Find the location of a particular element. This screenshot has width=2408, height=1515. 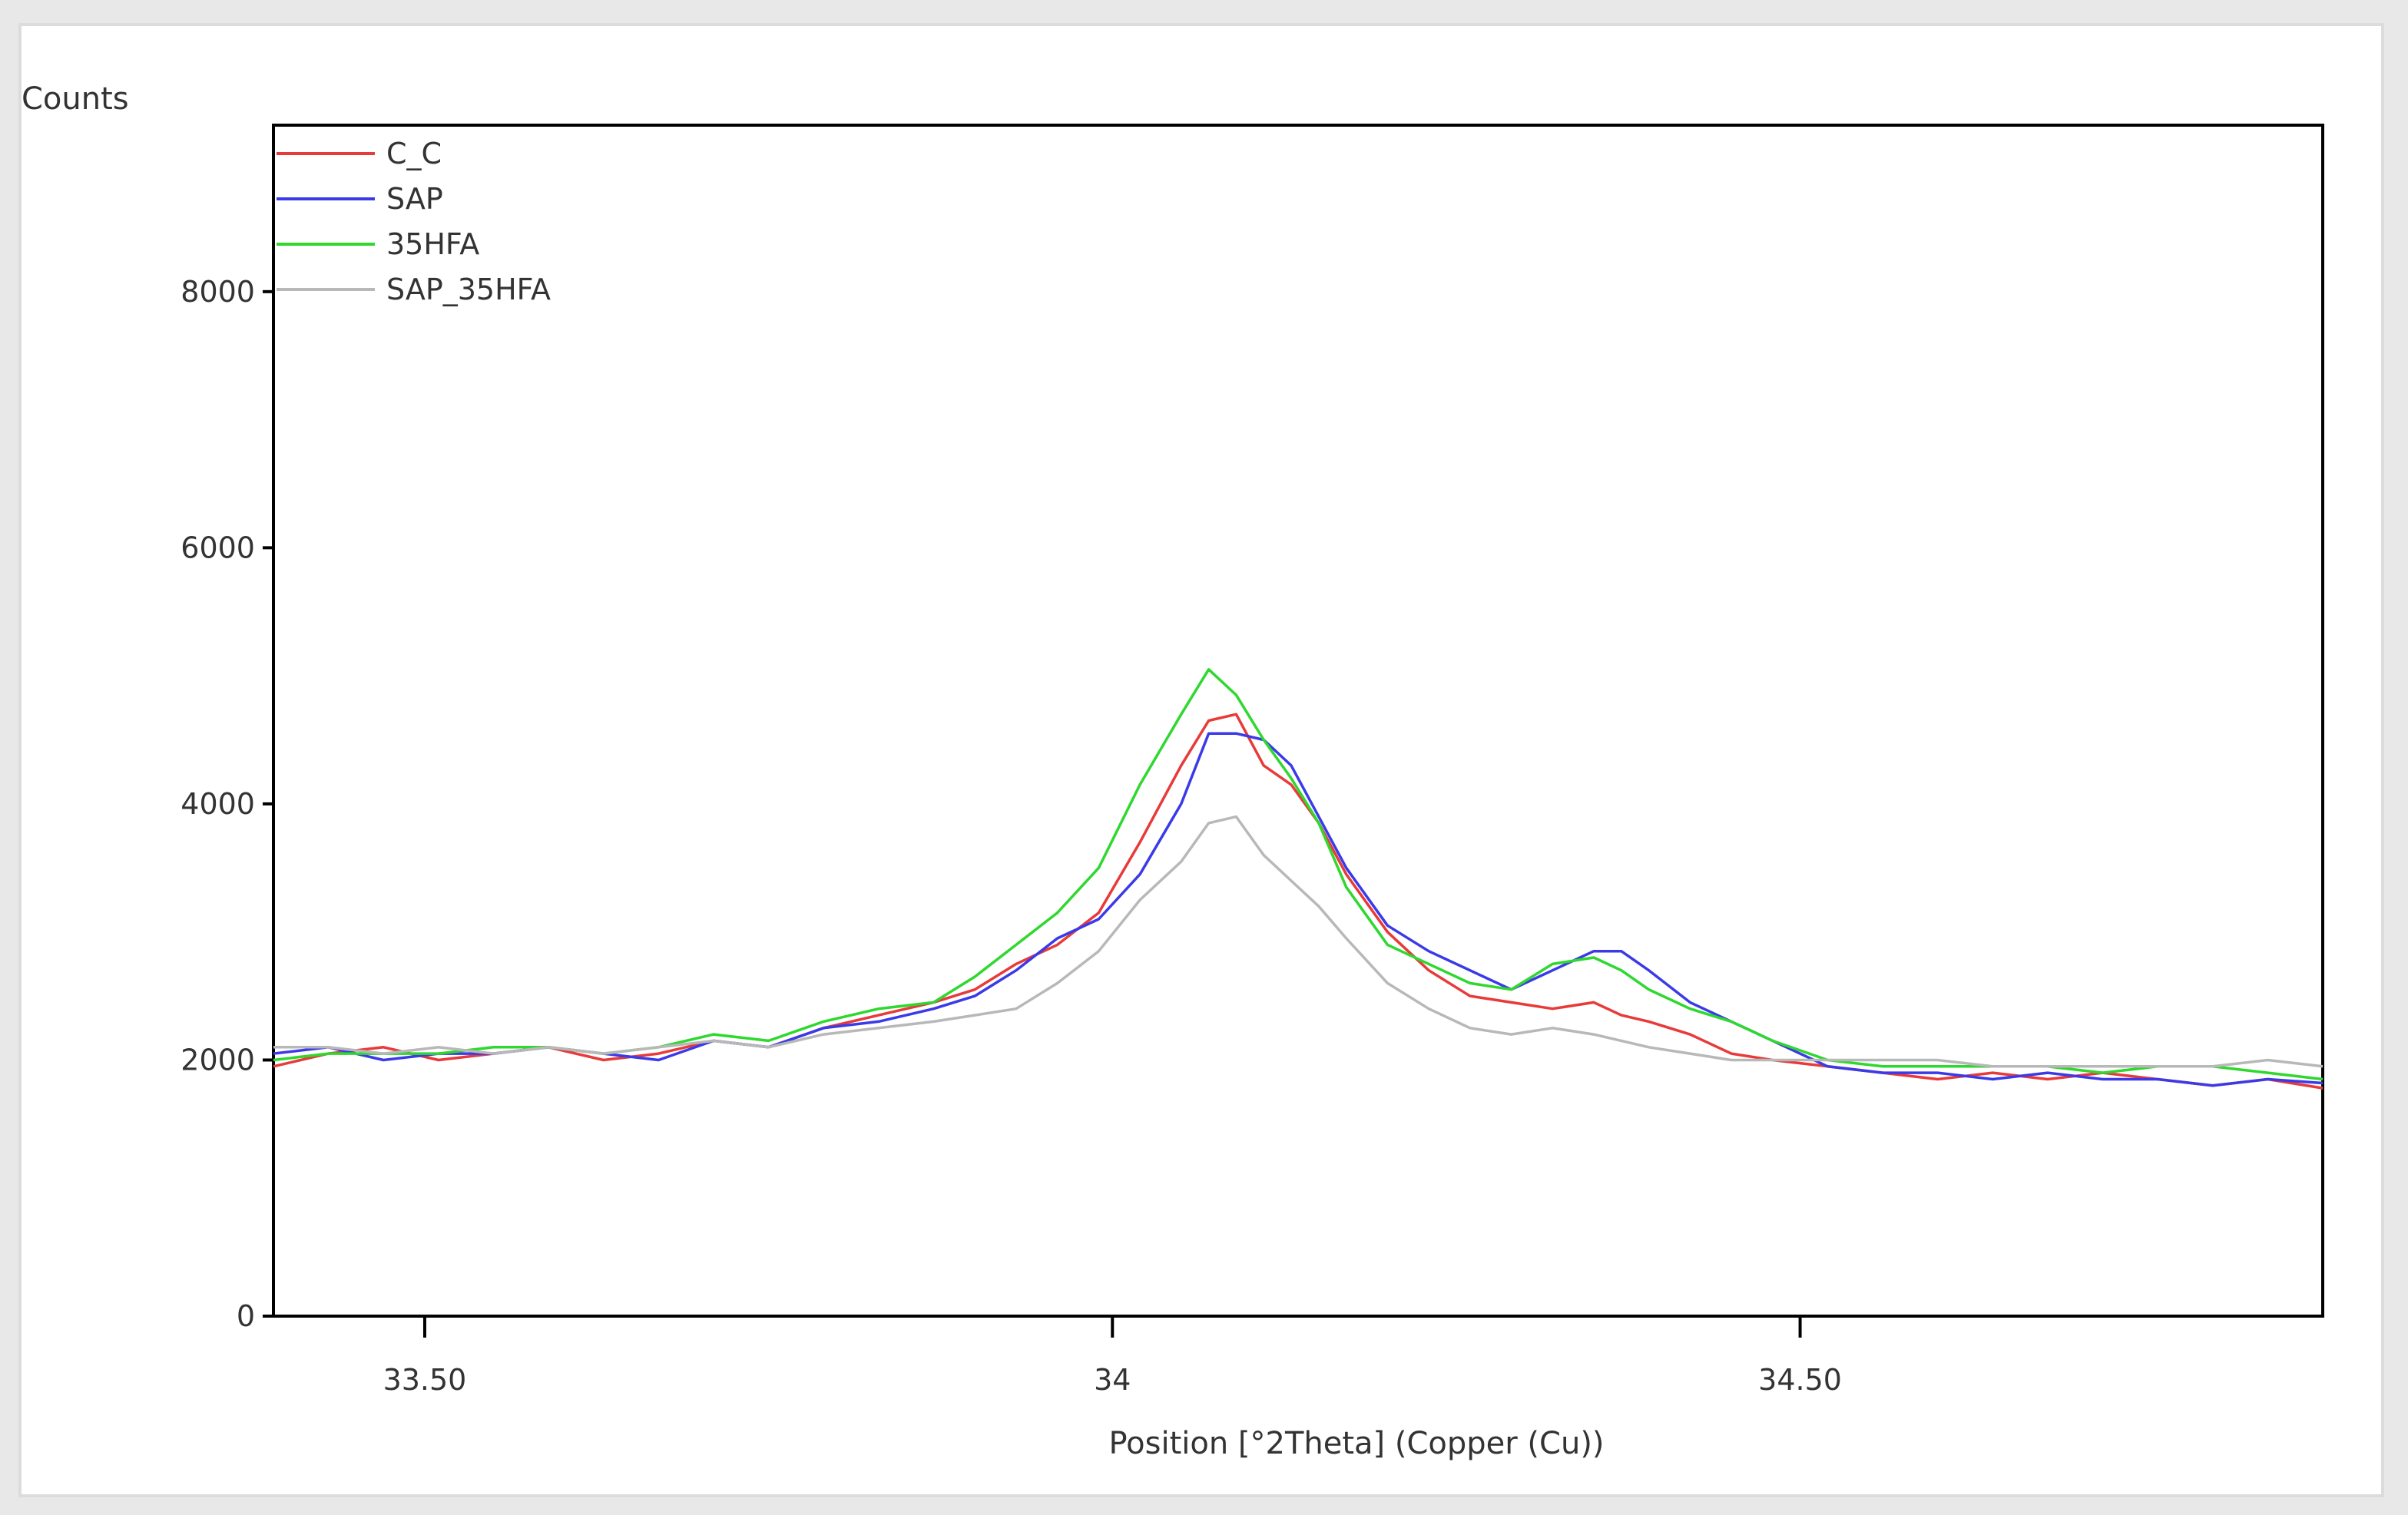

legend-label: C_C is located at coordinates (414, 154).